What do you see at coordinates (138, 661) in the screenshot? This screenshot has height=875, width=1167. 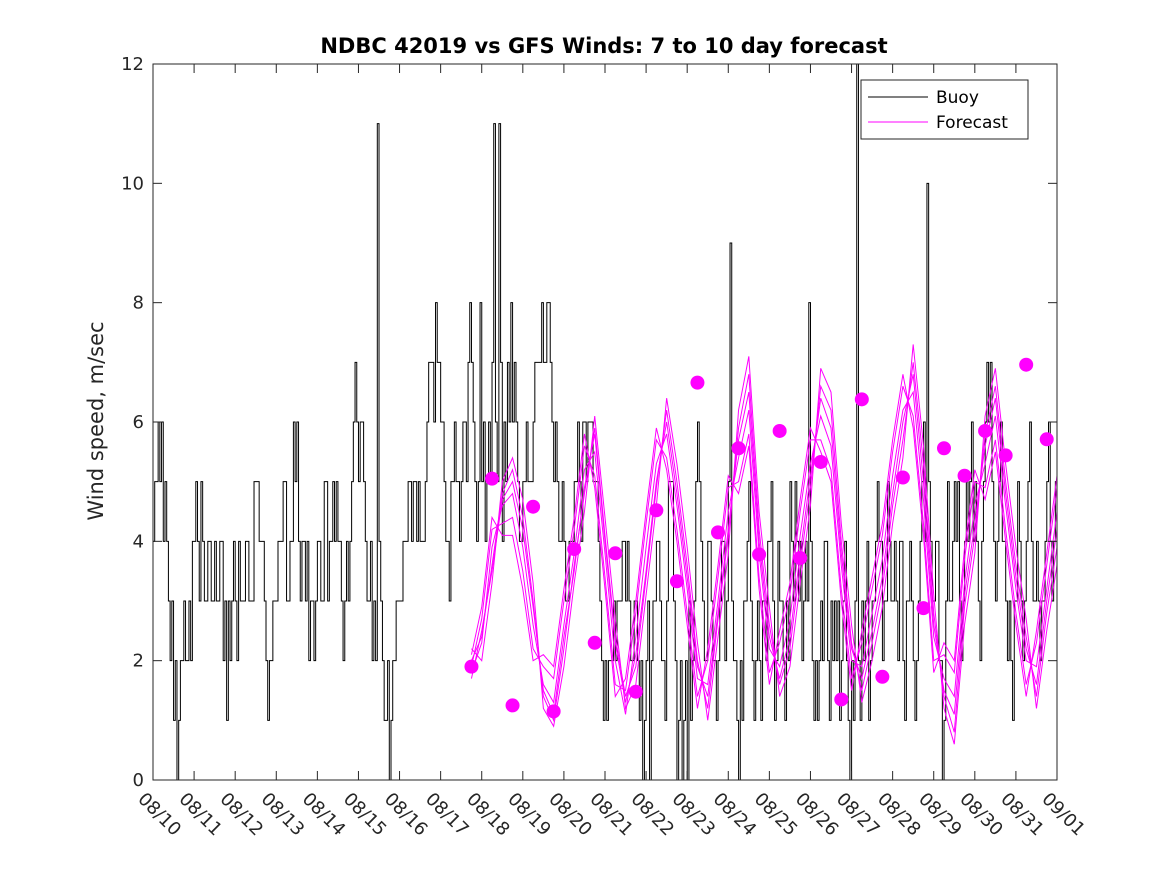 I see `y-tick-label: 2` at bounding box center [138, 661].